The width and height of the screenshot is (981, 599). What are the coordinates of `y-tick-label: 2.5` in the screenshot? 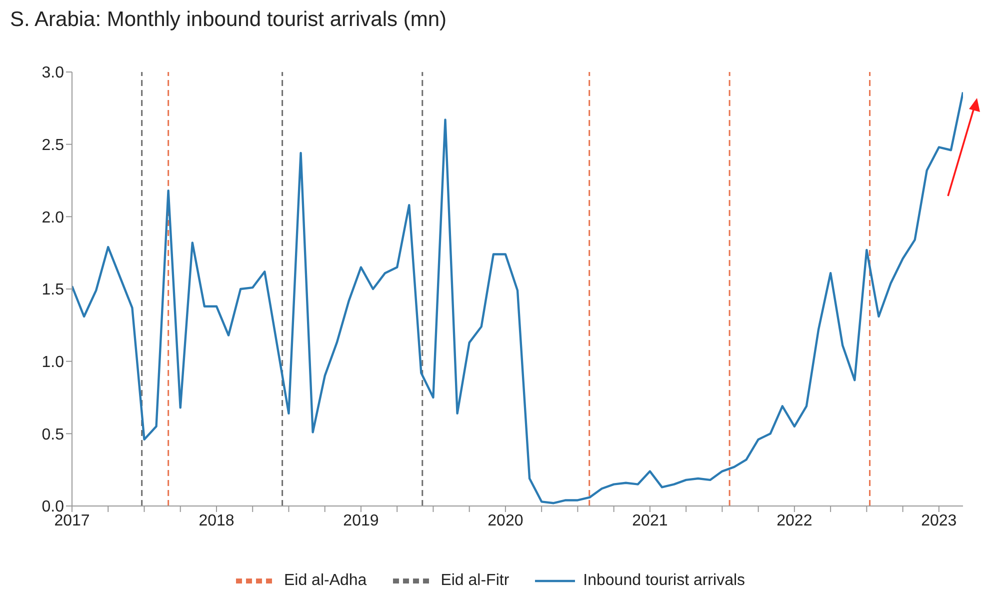 It's located at (53, 145).